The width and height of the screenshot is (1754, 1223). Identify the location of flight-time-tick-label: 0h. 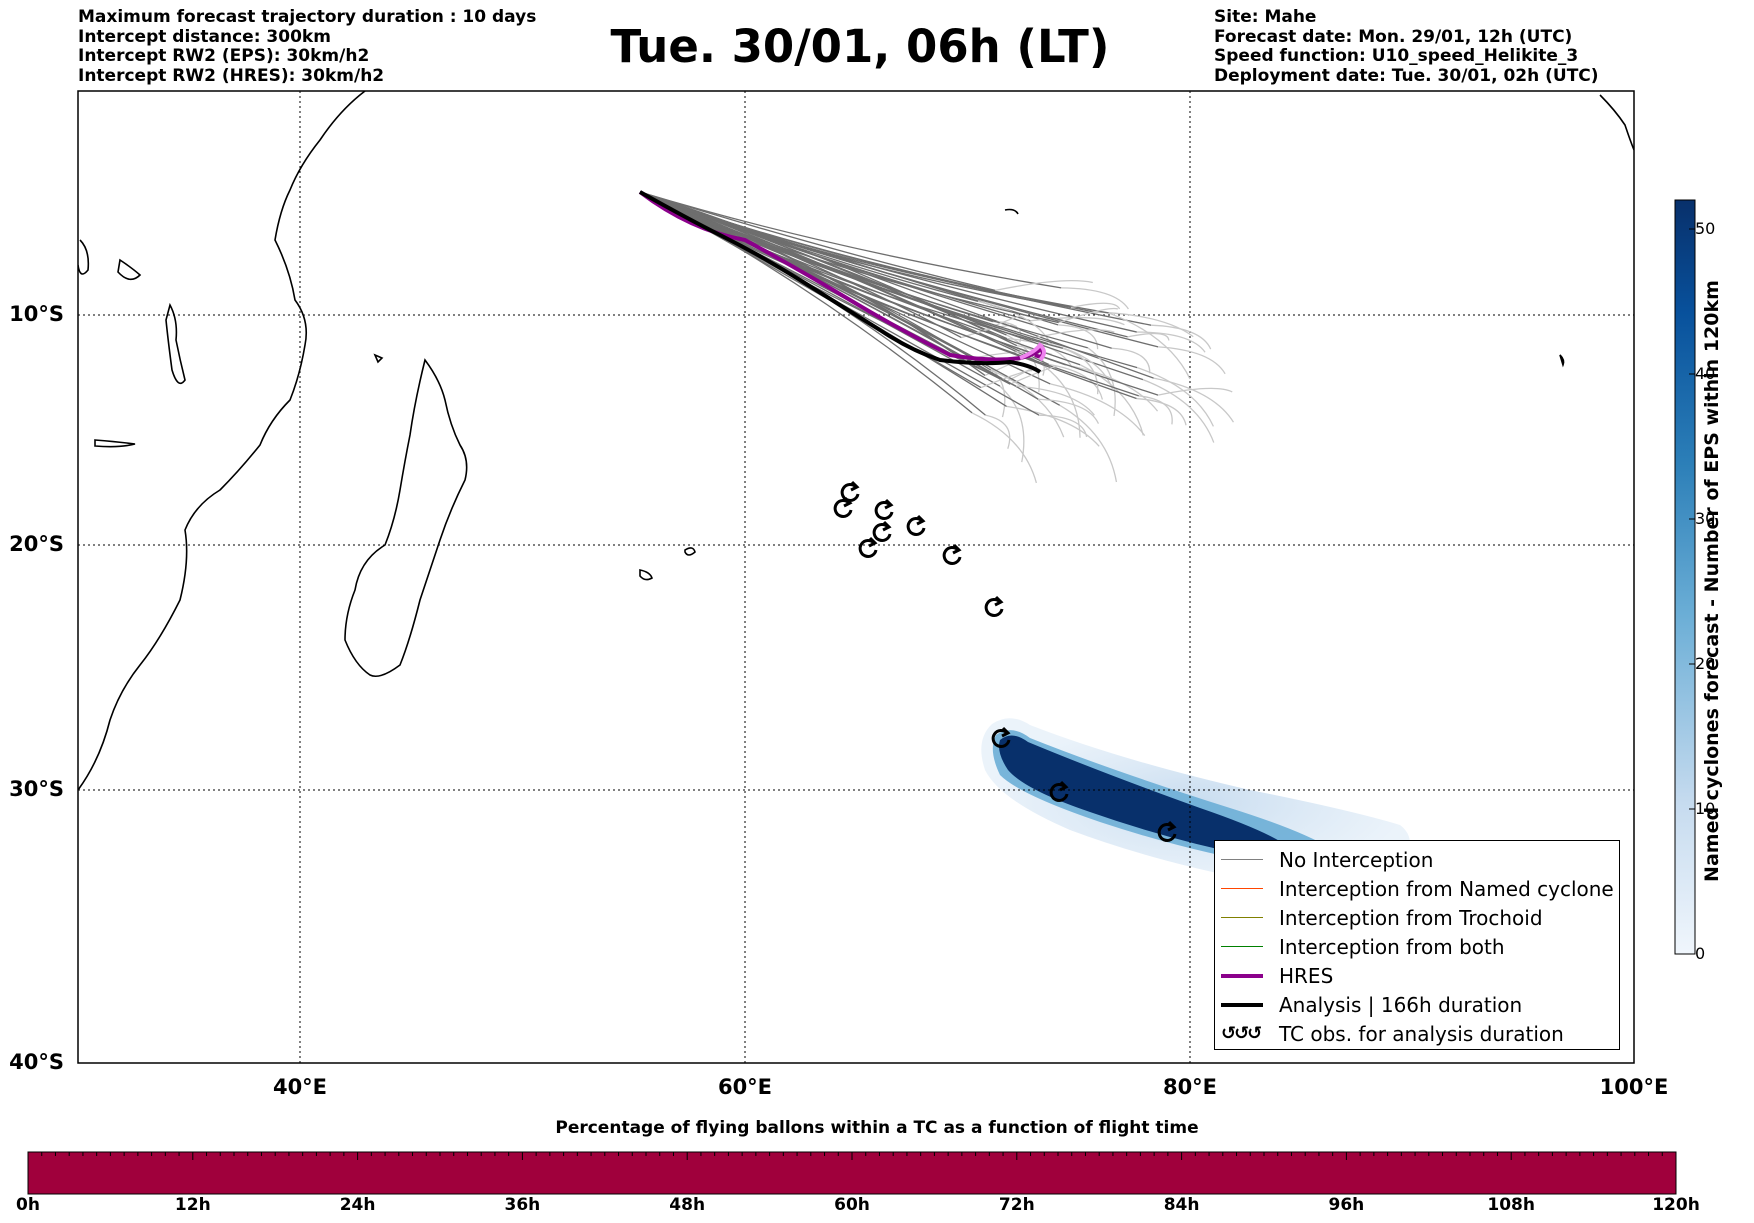
(28, 1205).